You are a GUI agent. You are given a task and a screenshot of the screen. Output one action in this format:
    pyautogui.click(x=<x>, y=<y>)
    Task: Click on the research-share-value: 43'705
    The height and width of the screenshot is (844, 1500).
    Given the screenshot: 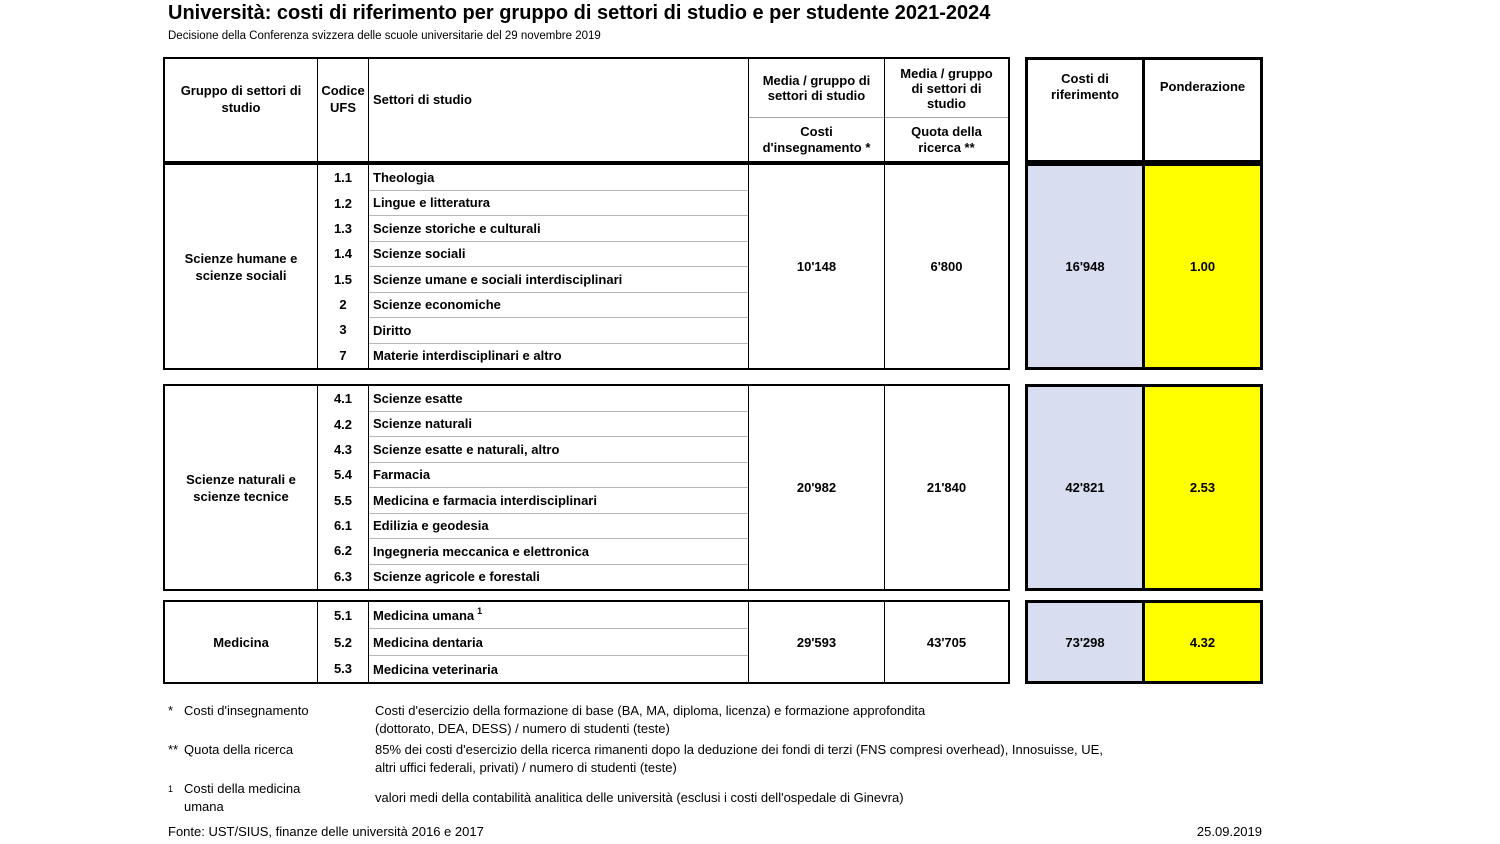 What is the action you would take?
    pyautogui.click(x=946, y=642)
    